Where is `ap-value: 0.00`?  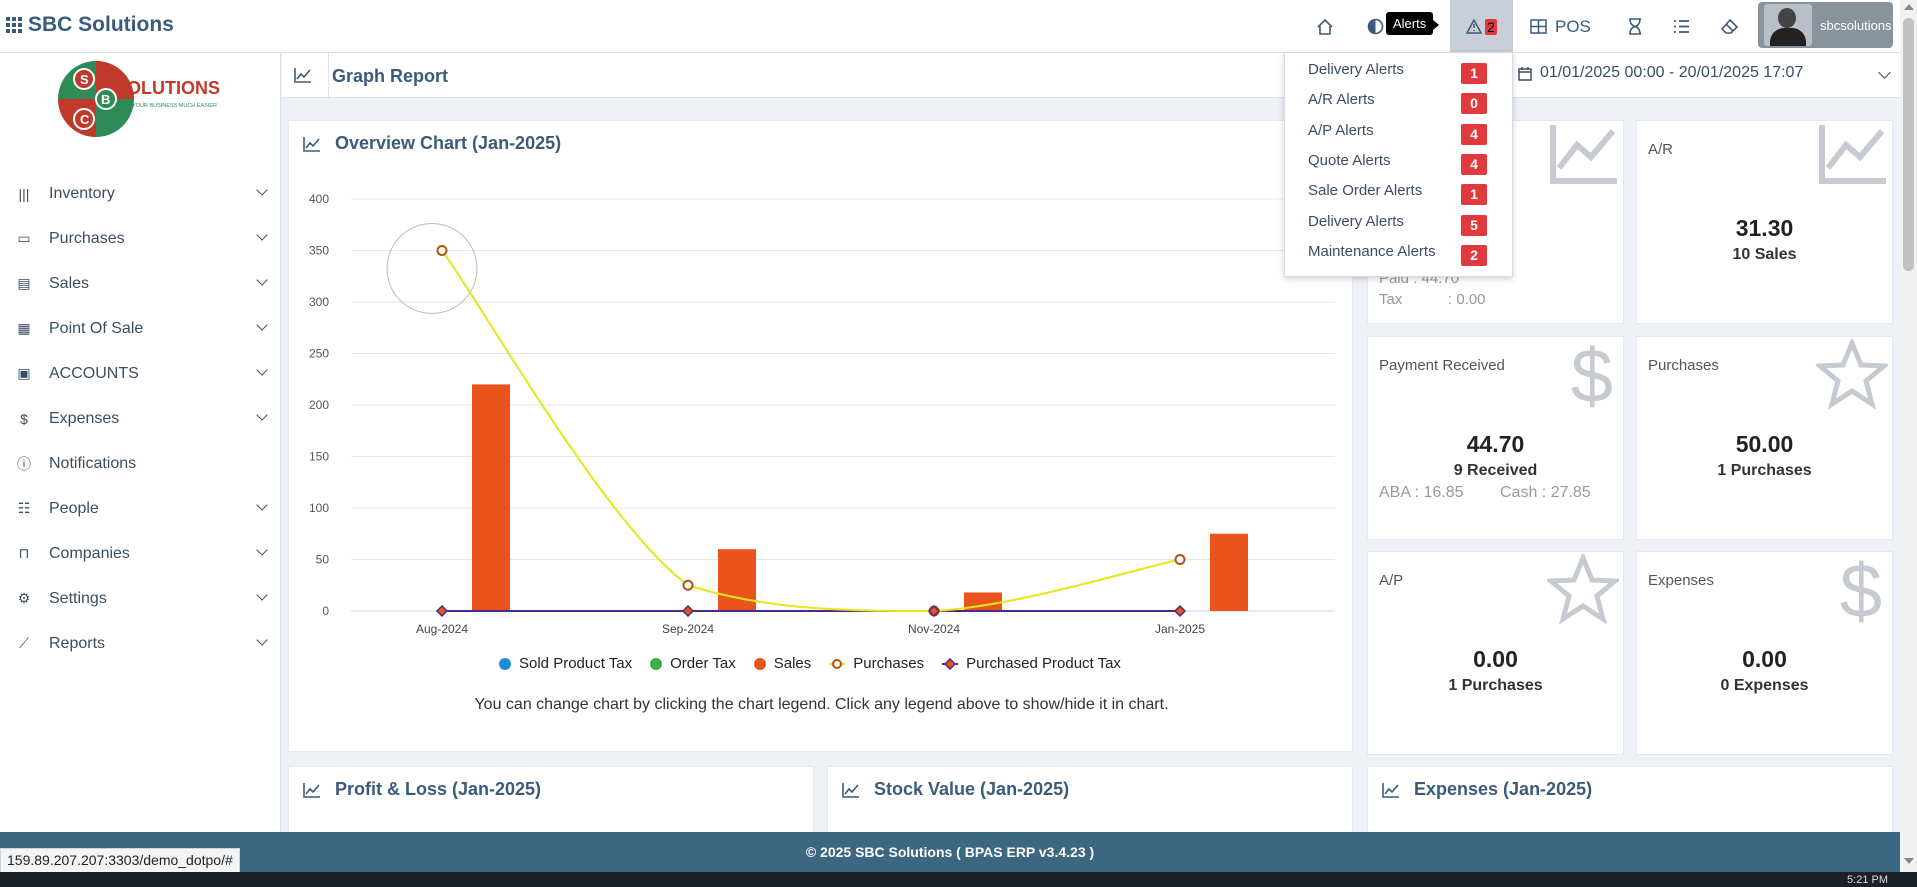
ap-value: 0.00 is located at coordinates (1495, 659).